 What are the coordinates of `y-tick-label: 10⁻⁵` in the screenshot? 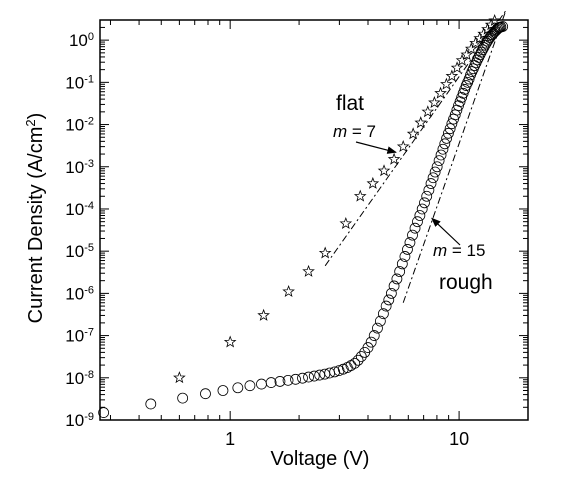 It's located at (79, 251).